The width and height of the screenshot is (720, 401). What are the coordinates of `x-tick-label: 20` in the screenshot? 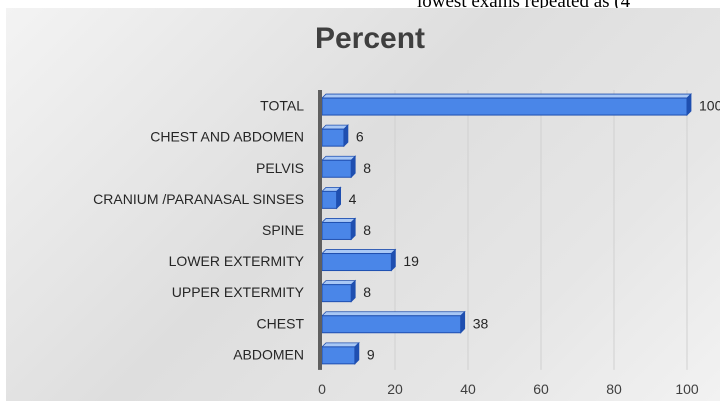 It's located at (395, 389).